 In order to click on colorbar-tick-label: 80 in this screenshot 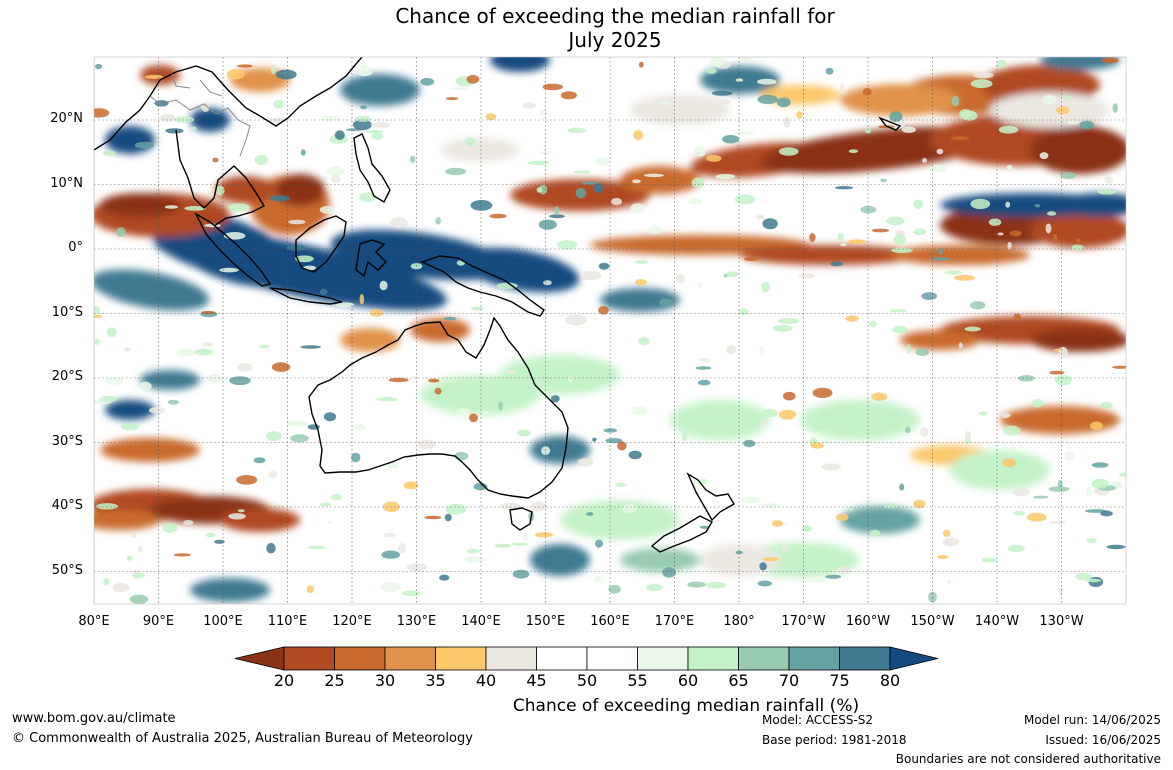, I will do `click(890, 680)`.